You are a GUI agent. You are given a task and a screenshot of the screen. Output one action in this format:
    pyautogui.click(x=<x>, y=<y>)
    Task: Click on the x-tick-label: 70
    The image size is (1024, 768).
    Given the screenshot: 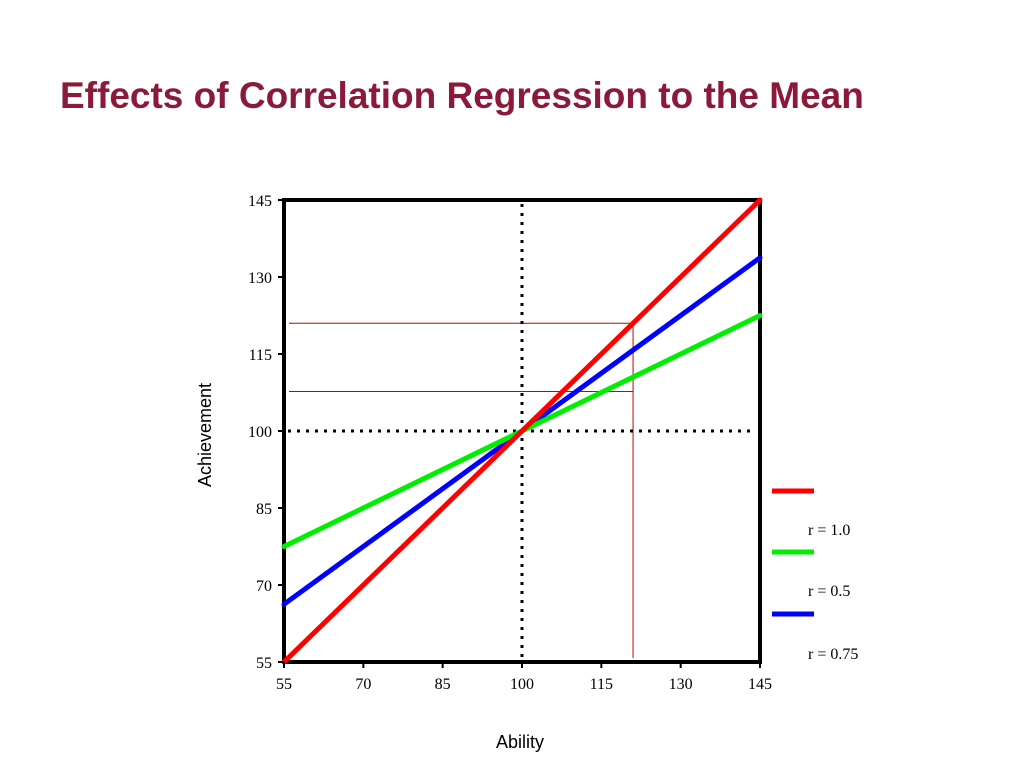 What is the action you would take?
    pyautogui.click(x=363, y=684)
    